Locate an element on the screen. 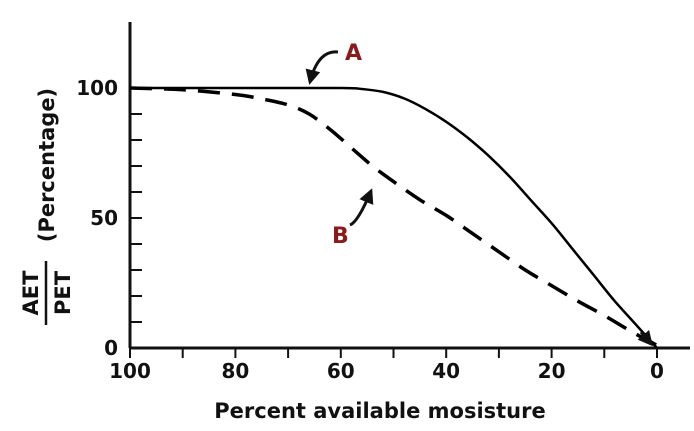 Image resolution: width=694 pixels, height=431 pixels. arrow-end-icon is located at coordinates (645, 338).